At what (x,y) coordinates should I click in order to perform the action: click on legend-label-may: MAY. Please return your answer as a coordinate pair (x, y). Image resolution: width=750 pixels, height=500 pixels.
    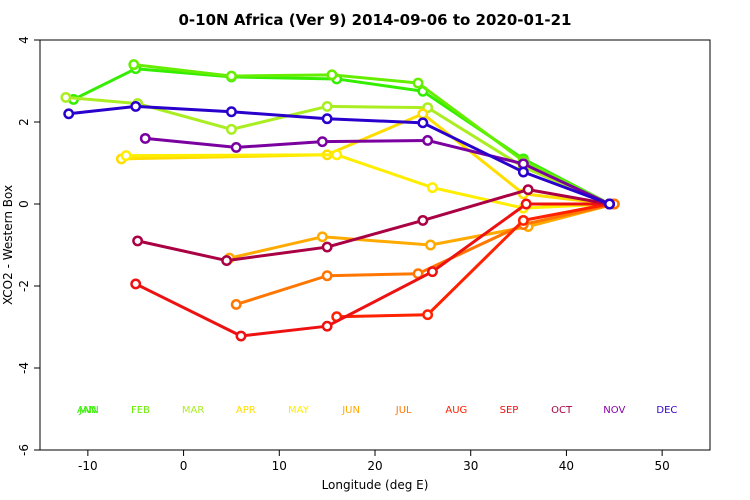
    Looking at the image, I should click on (299, 410).